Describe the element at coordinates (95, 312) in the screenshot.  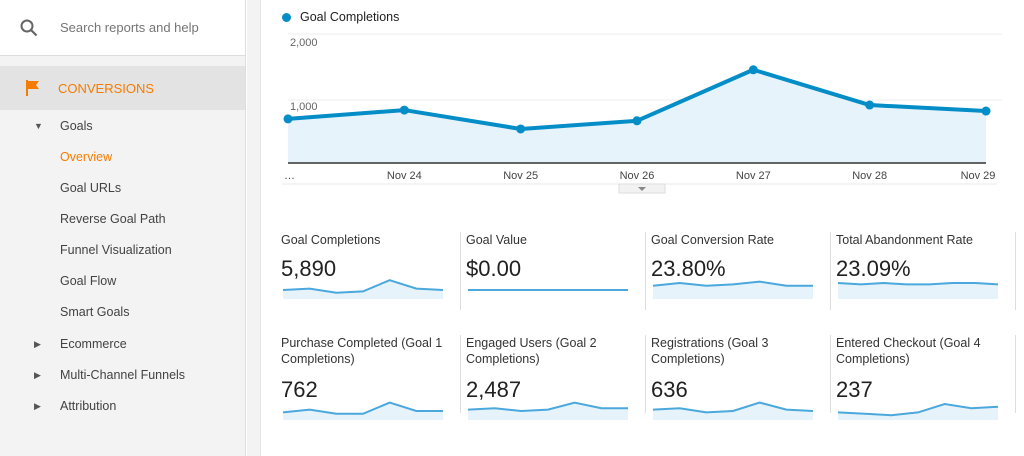
I see `sidebar-item-smart-goals: Smart Goals` at that location.